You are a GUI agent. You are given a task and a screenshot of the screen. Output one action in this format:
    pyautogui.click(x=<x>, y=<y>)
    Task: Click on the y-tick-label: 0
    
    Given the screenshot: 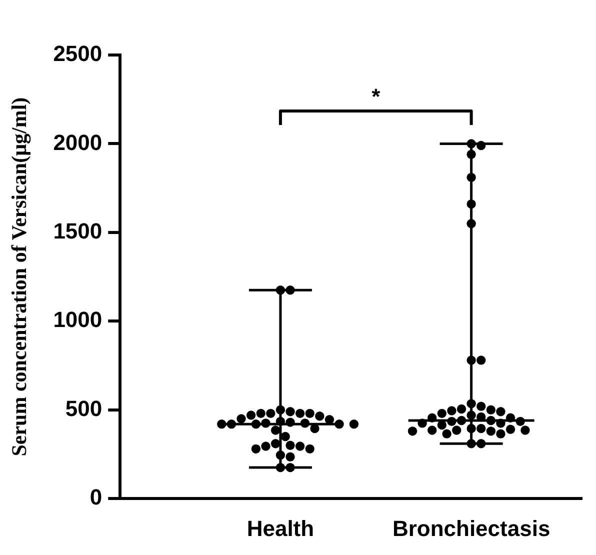 What is the action you would take?
    pyautogui.click(x=96, y=497)
    